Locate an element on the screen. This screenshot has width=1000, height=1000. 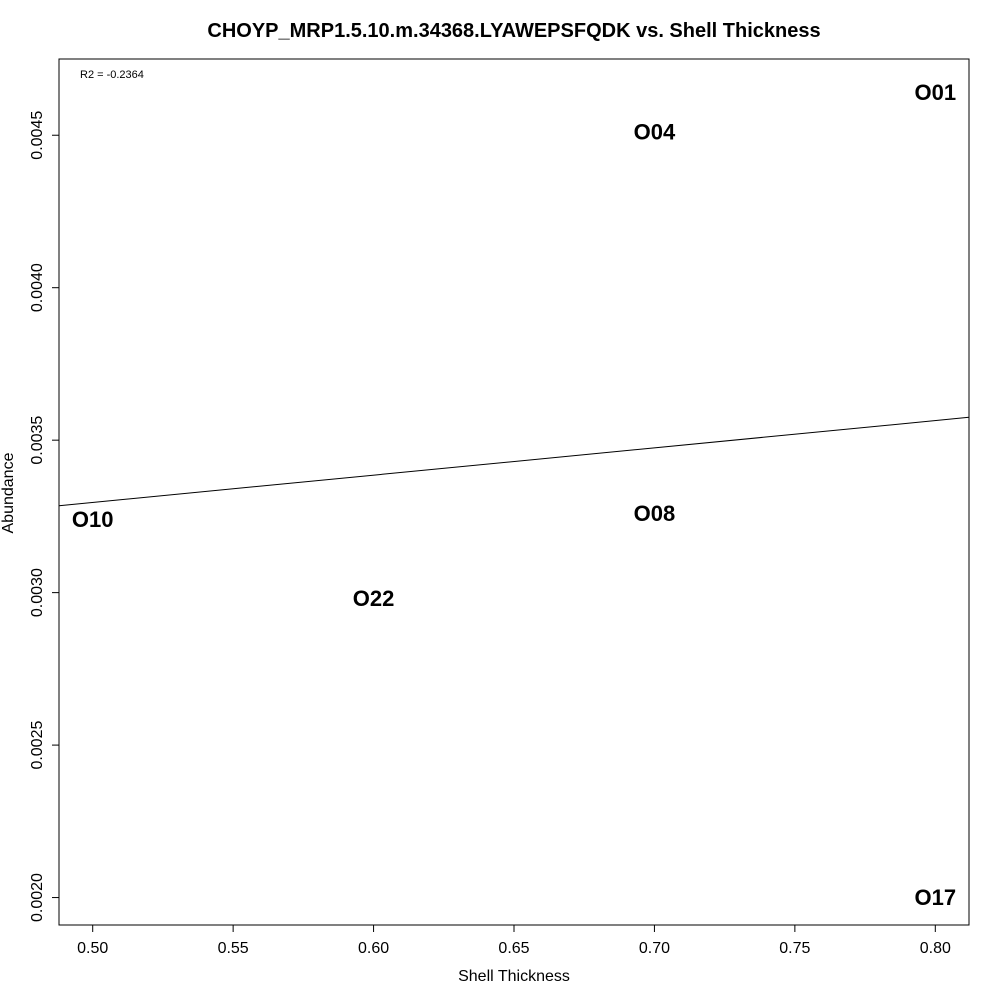
x-tick-label: 0.55 is located at coordinates (233, 948).